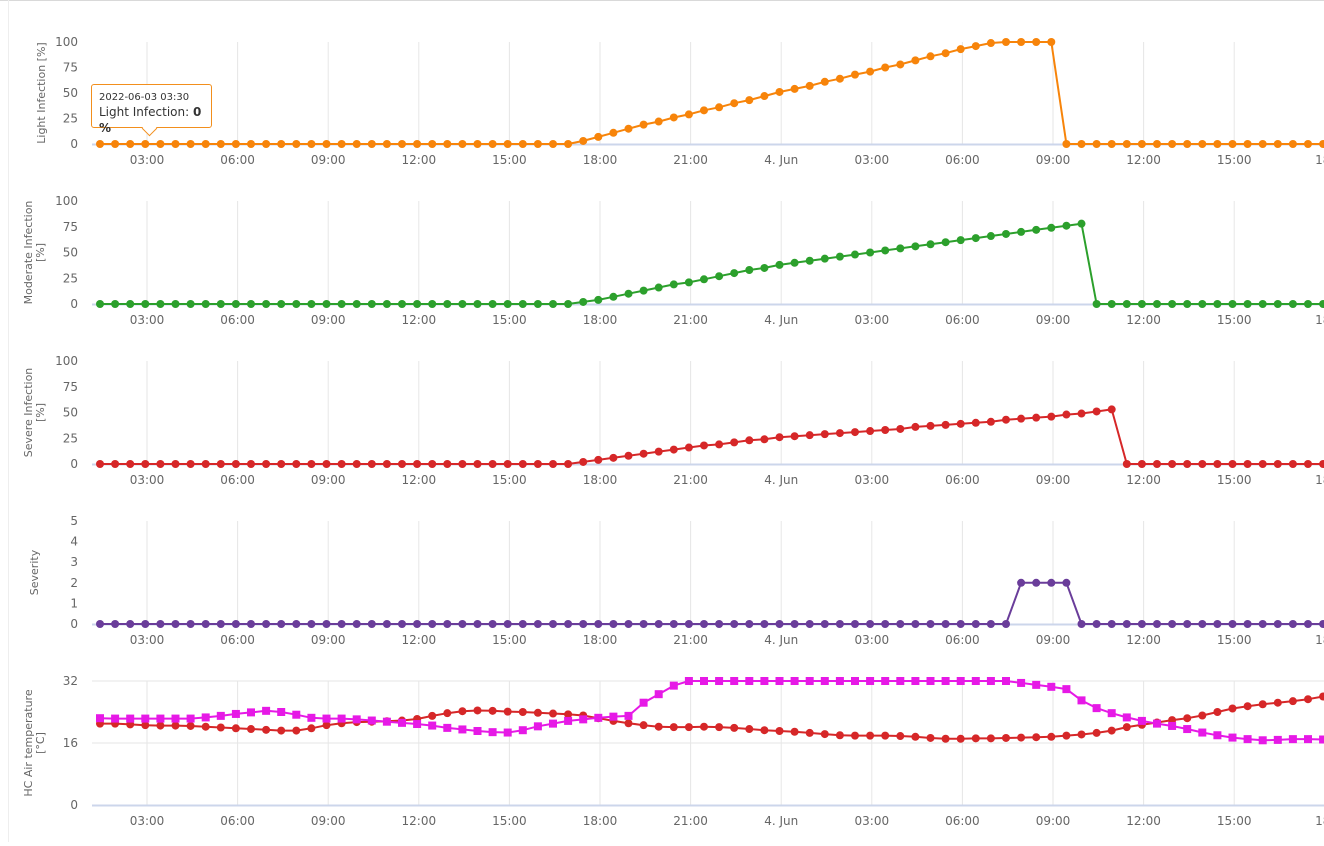 This screenshot has width=1324, height=846. Describe the element at coordinates (28, 742) in the screenshot. I see `y-axis-title-line: HC Air temperature` at that location.